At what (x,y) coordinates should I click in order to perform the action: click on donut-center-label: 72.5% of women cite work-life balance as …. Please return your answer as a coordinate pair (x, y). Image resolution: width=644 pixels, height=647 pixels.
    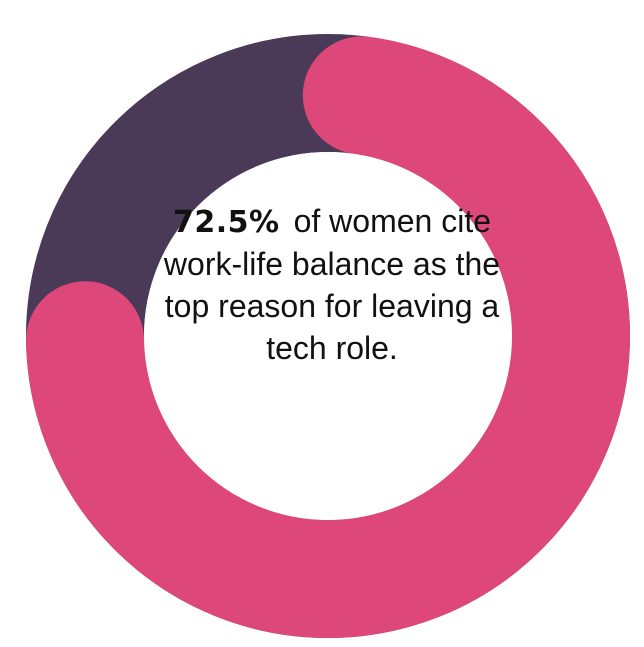
    Looking at the image, I should click on (332, 284).